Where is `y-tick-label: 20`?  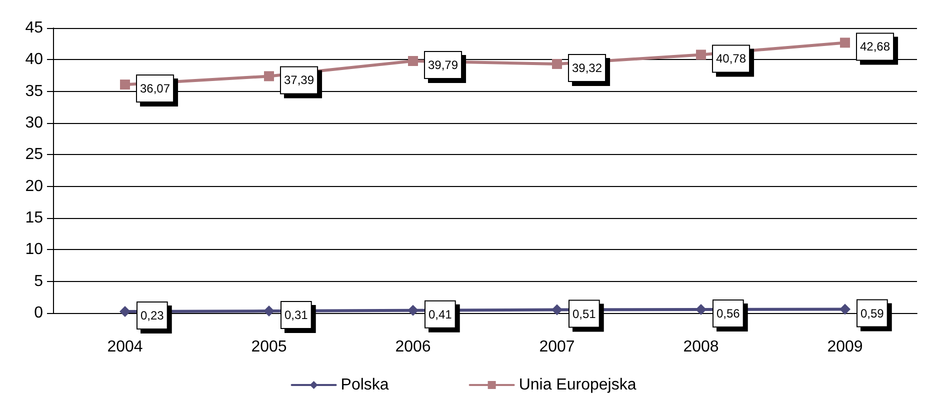 y-tick-label: 20 is located at coordinates (34, 186).